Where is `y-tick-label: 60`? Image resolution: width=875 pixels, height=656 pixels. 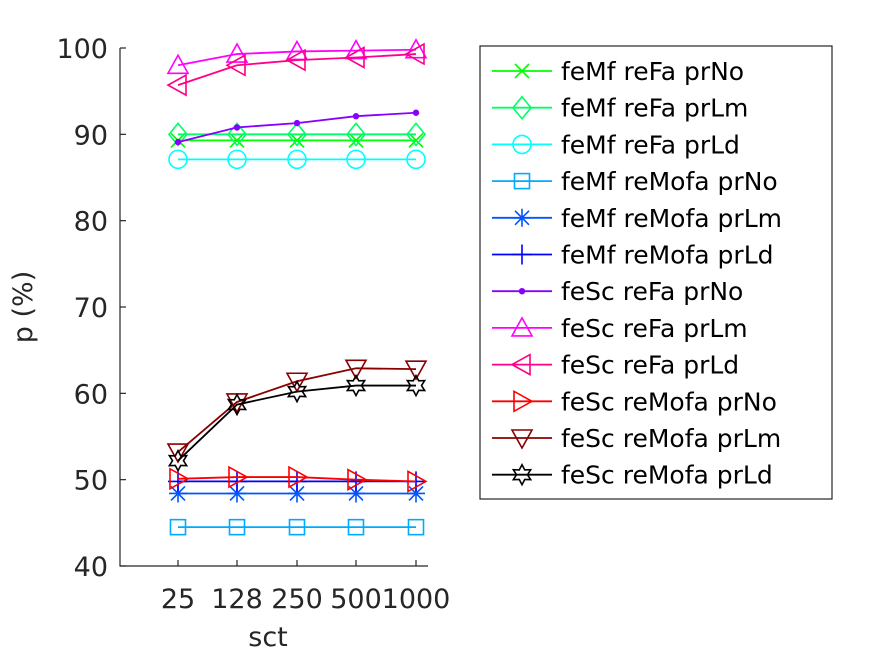 y-tick-label: 60 is located at coordinates (91, 394).